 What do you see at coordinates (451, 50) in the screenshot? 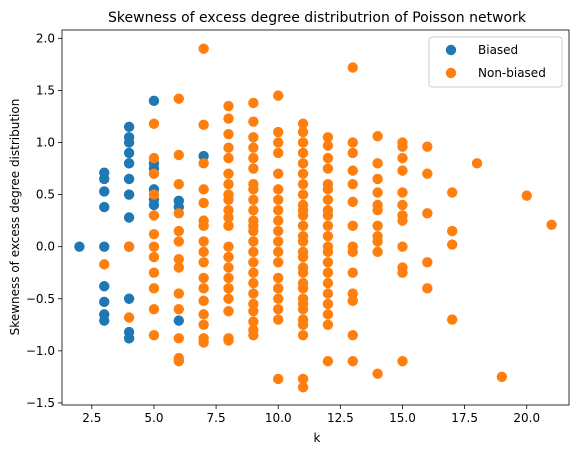
I see `legend-marker-biased` at bounding box center [451, 50].